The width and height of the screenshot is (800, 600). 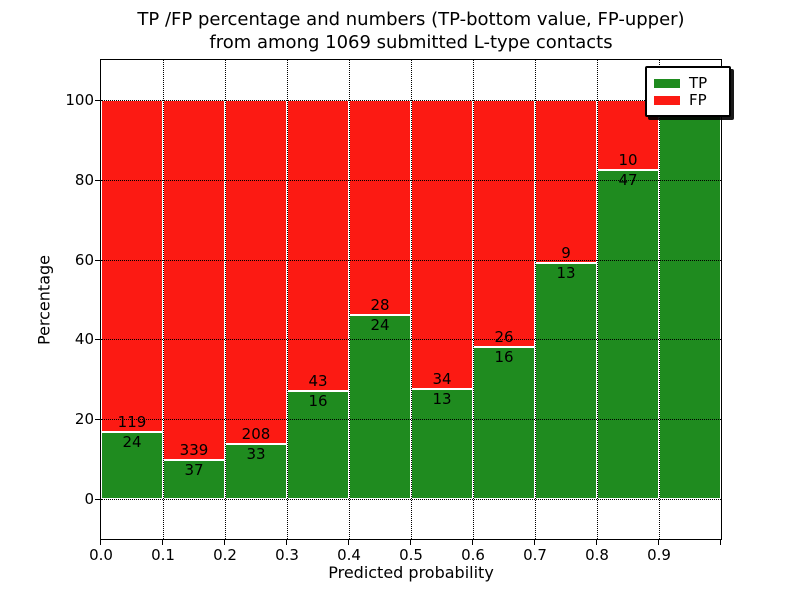 What do you see at coordinates (688, 91) in the screenshot?
I see `legend: TP FP` at bounding box center [688, 91].